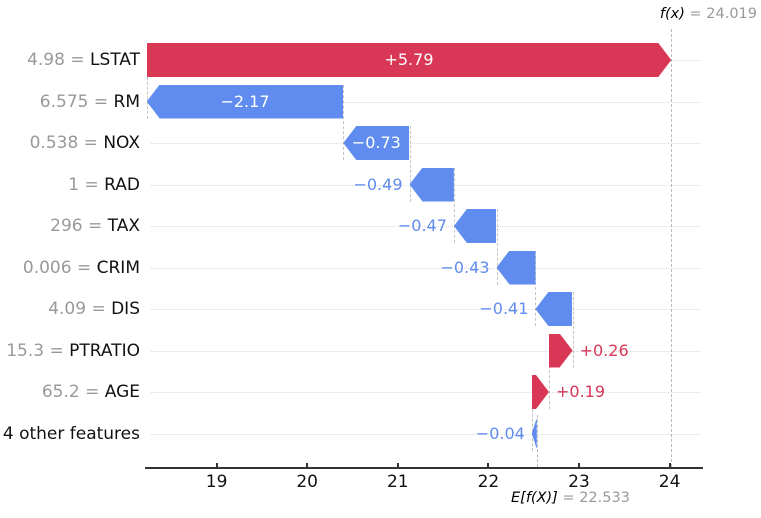 This screenshot has width=761, height=518. What do you see at coordinates (669, 482) in the screenshot?
I see `x-axis-tick-label: 24` at bounding box center [669, 482].